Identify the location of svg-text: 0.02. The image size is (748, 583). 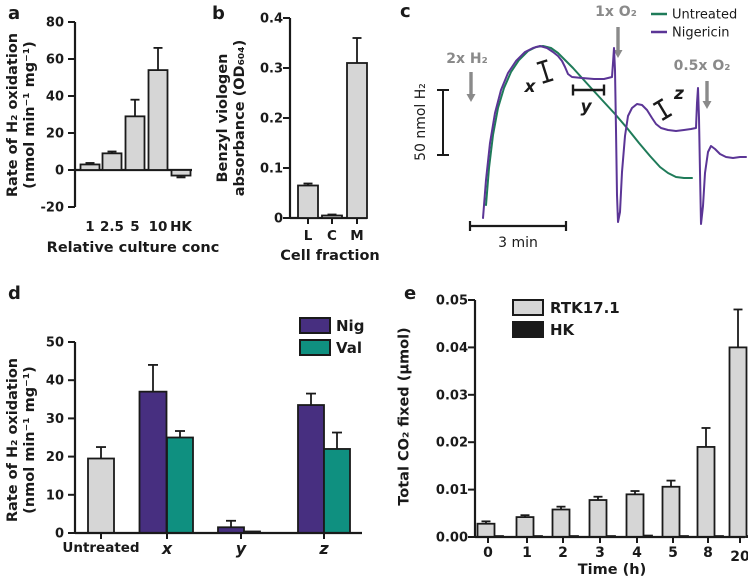
(452, 443).